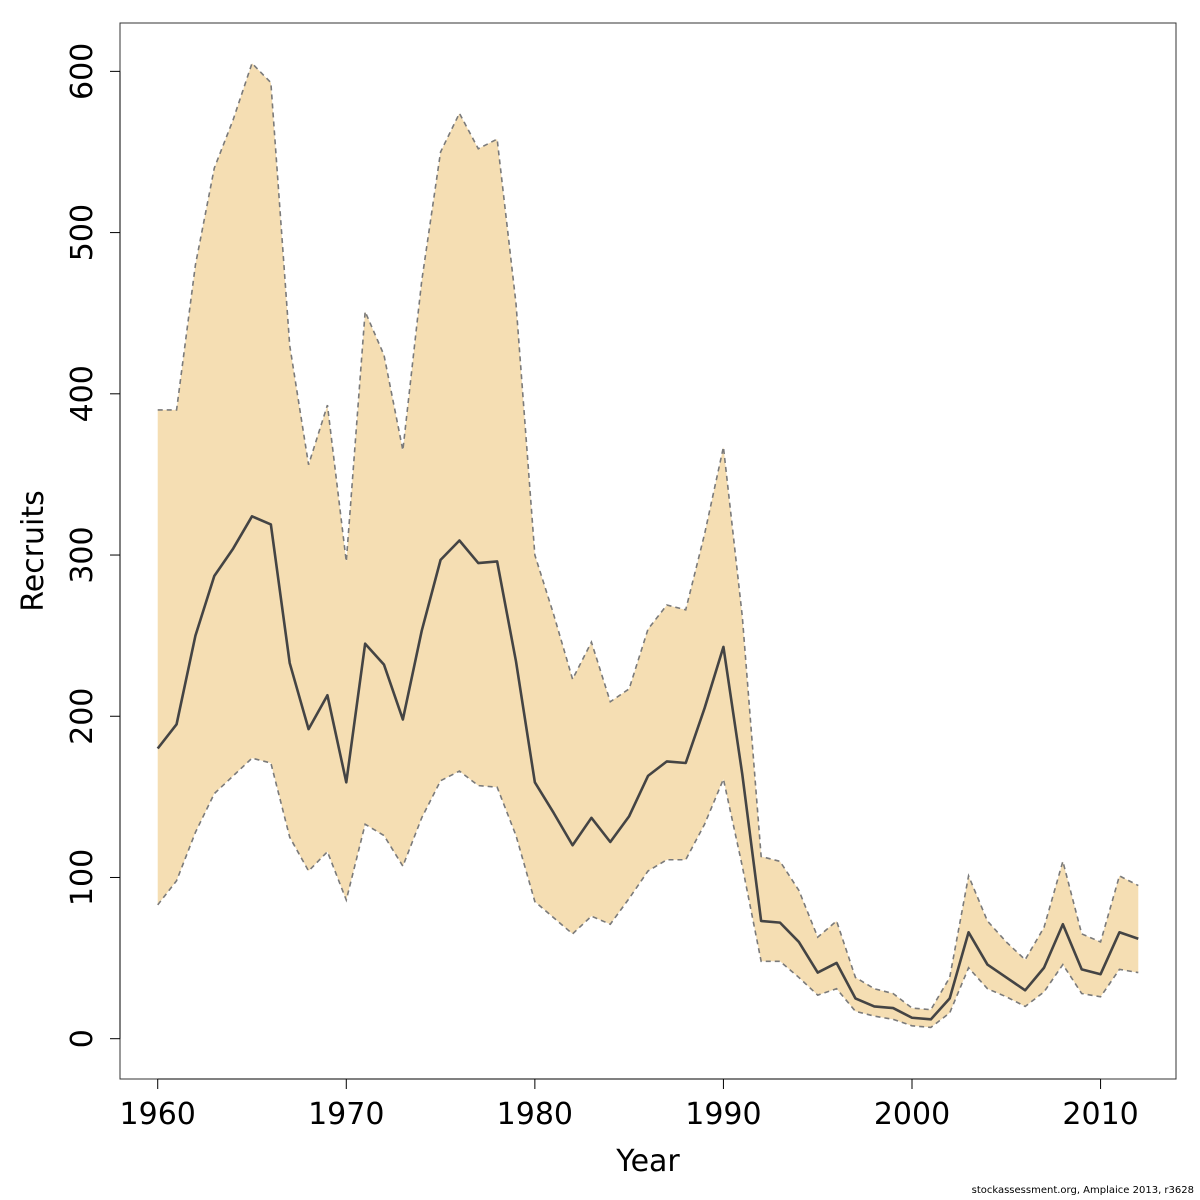 The image size is (1200, 1200). Describe the element at coordinates (82, 716) in the screenshot. I see `y-tick-label: 200` at that location.